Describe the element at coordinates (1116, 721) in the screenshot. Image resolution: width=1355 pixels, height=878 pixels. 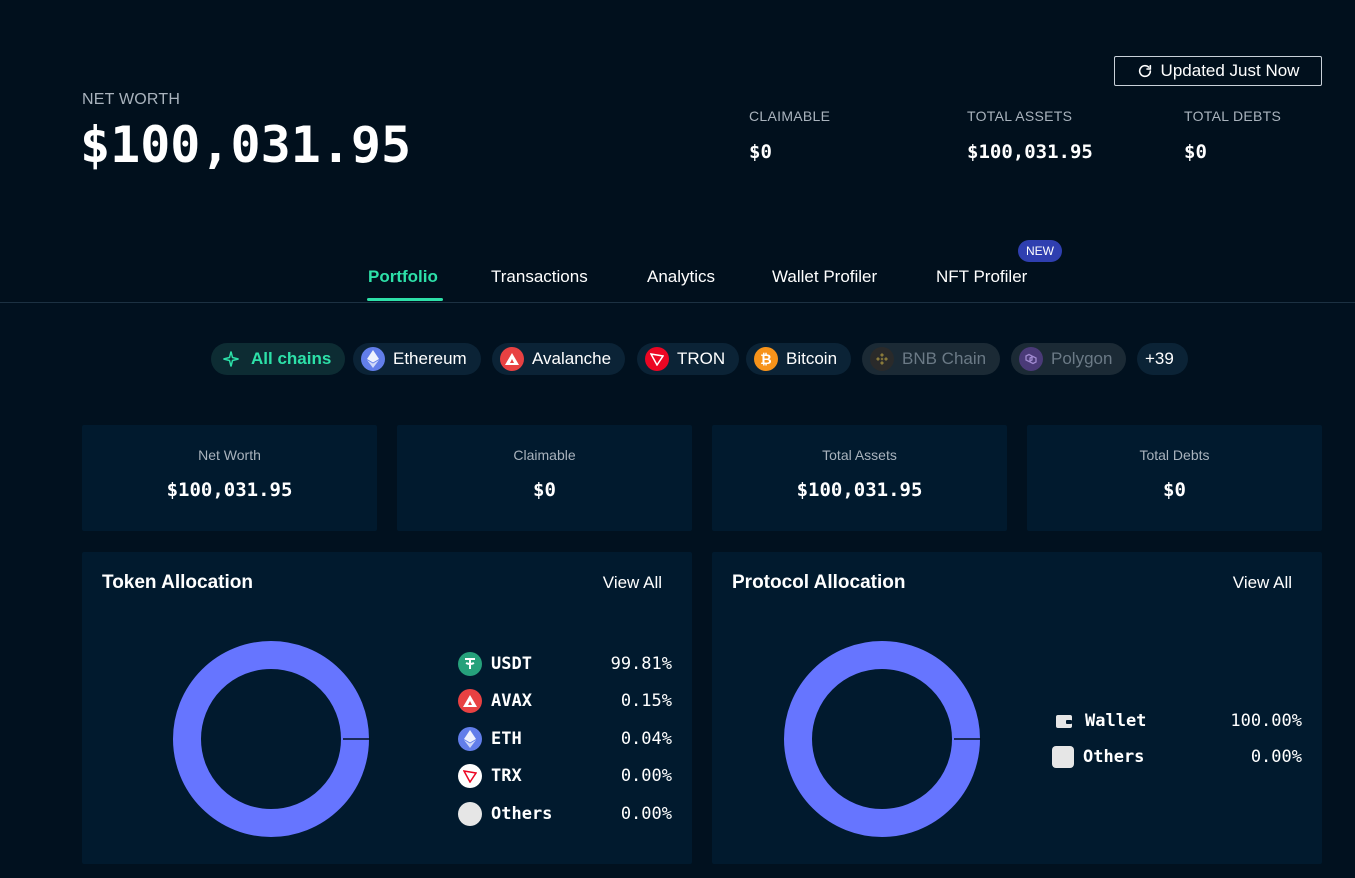
I see `legend-name: Wallet` at that location.